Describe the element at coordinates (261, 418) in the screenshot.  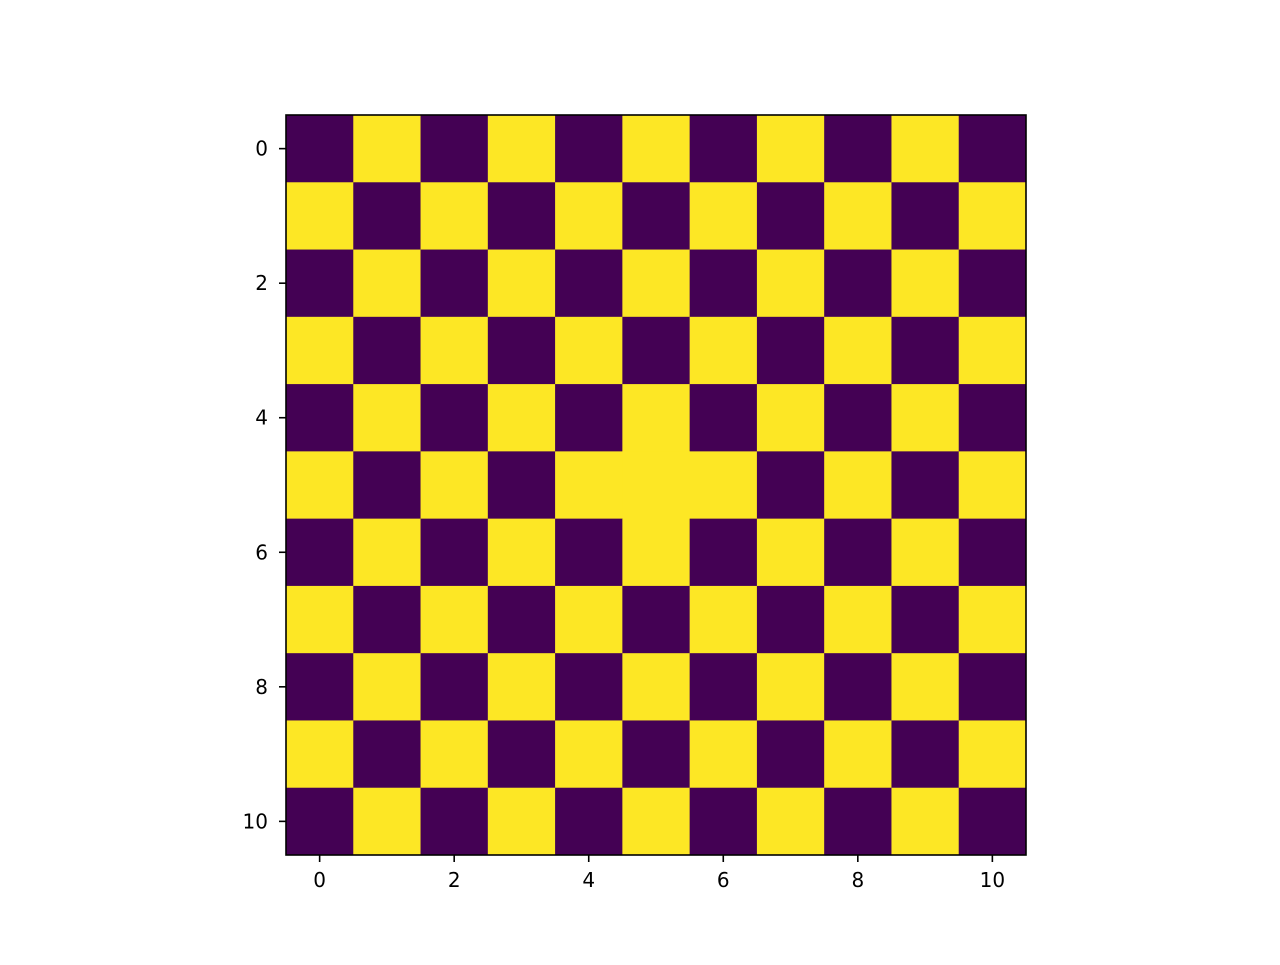
I see `y-tick-label: 4` at that location.